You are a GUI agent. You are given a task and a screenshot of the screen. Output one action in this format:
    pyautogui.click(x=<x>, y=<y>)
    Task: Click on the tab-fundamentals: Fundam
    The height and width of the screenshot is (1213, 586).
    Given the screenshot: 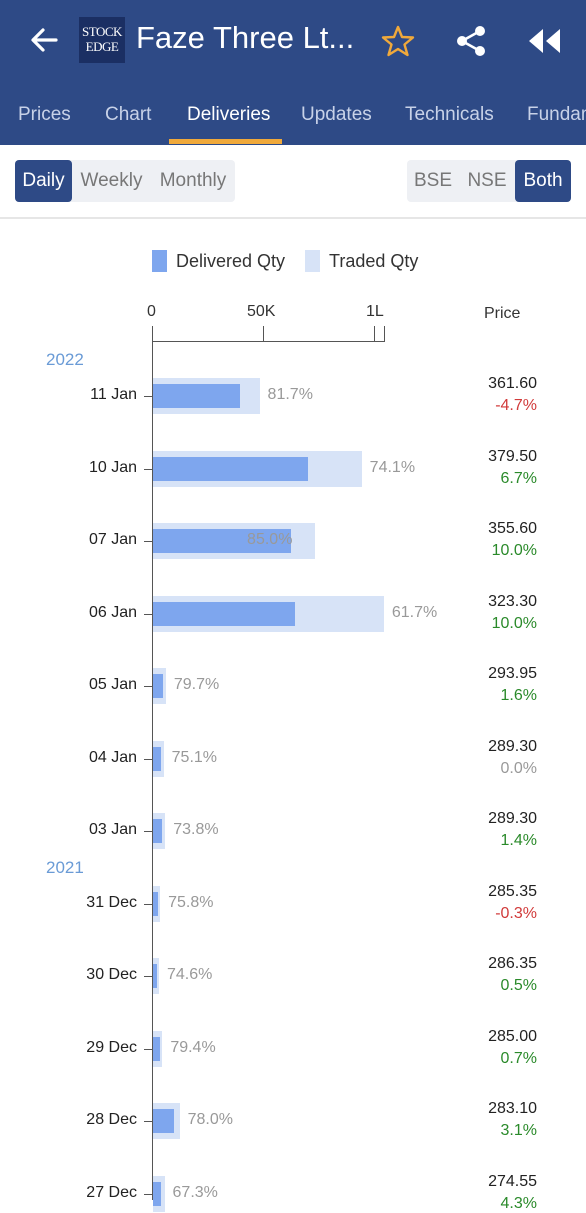 What is the action you would take?
    pyautogui.click(x=556, y=114)
    